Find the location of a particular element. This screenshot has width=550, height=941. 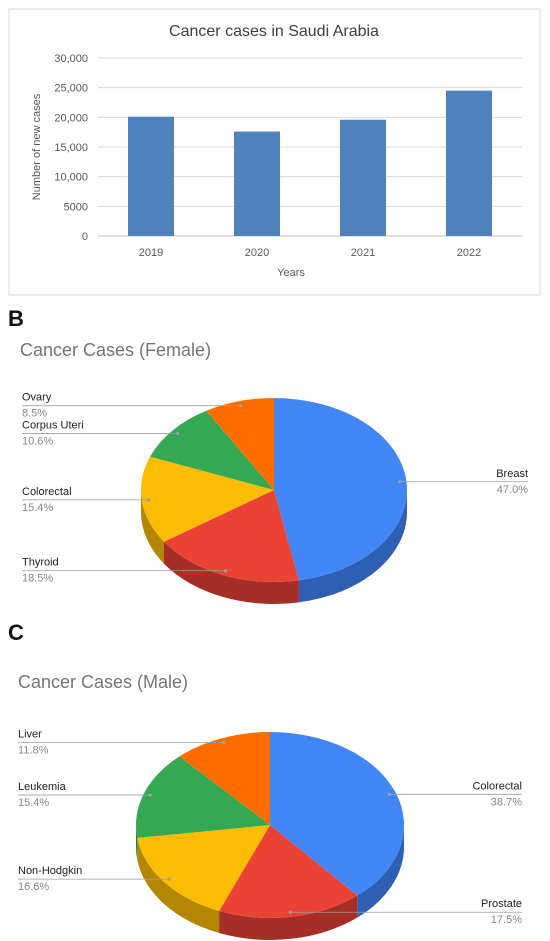

slice-label: Ovary is located at coordinates (37, 398).